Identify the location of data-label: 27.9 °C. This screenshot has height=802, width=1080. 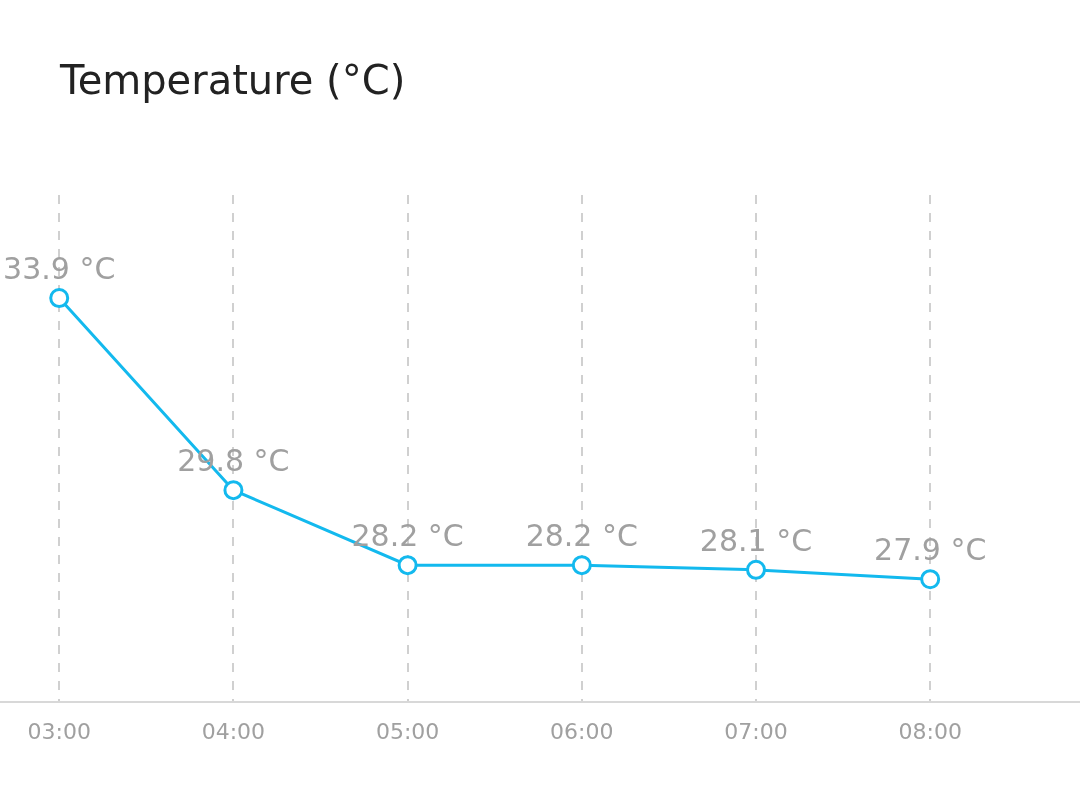
(930, 550).